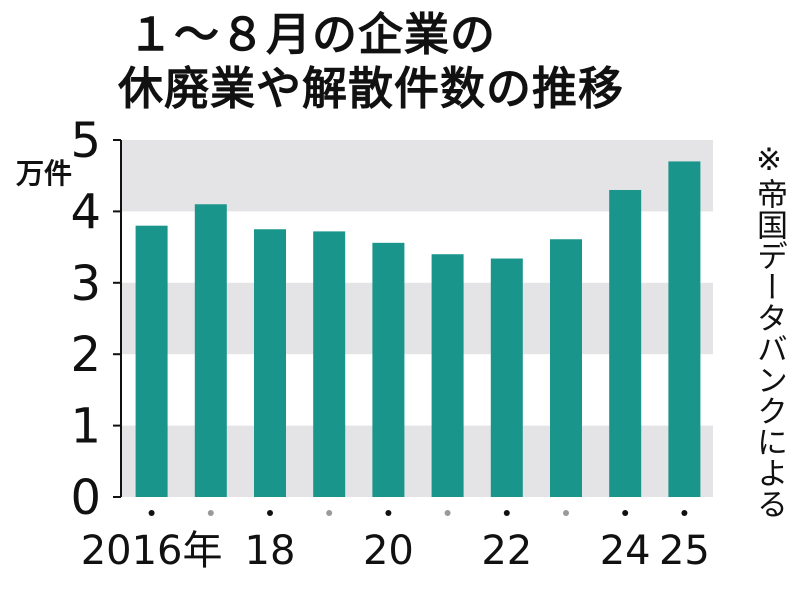  Describe the element at coordinates (270, 551) in the screenshot. I see `x-tick-label: 18` at that location.